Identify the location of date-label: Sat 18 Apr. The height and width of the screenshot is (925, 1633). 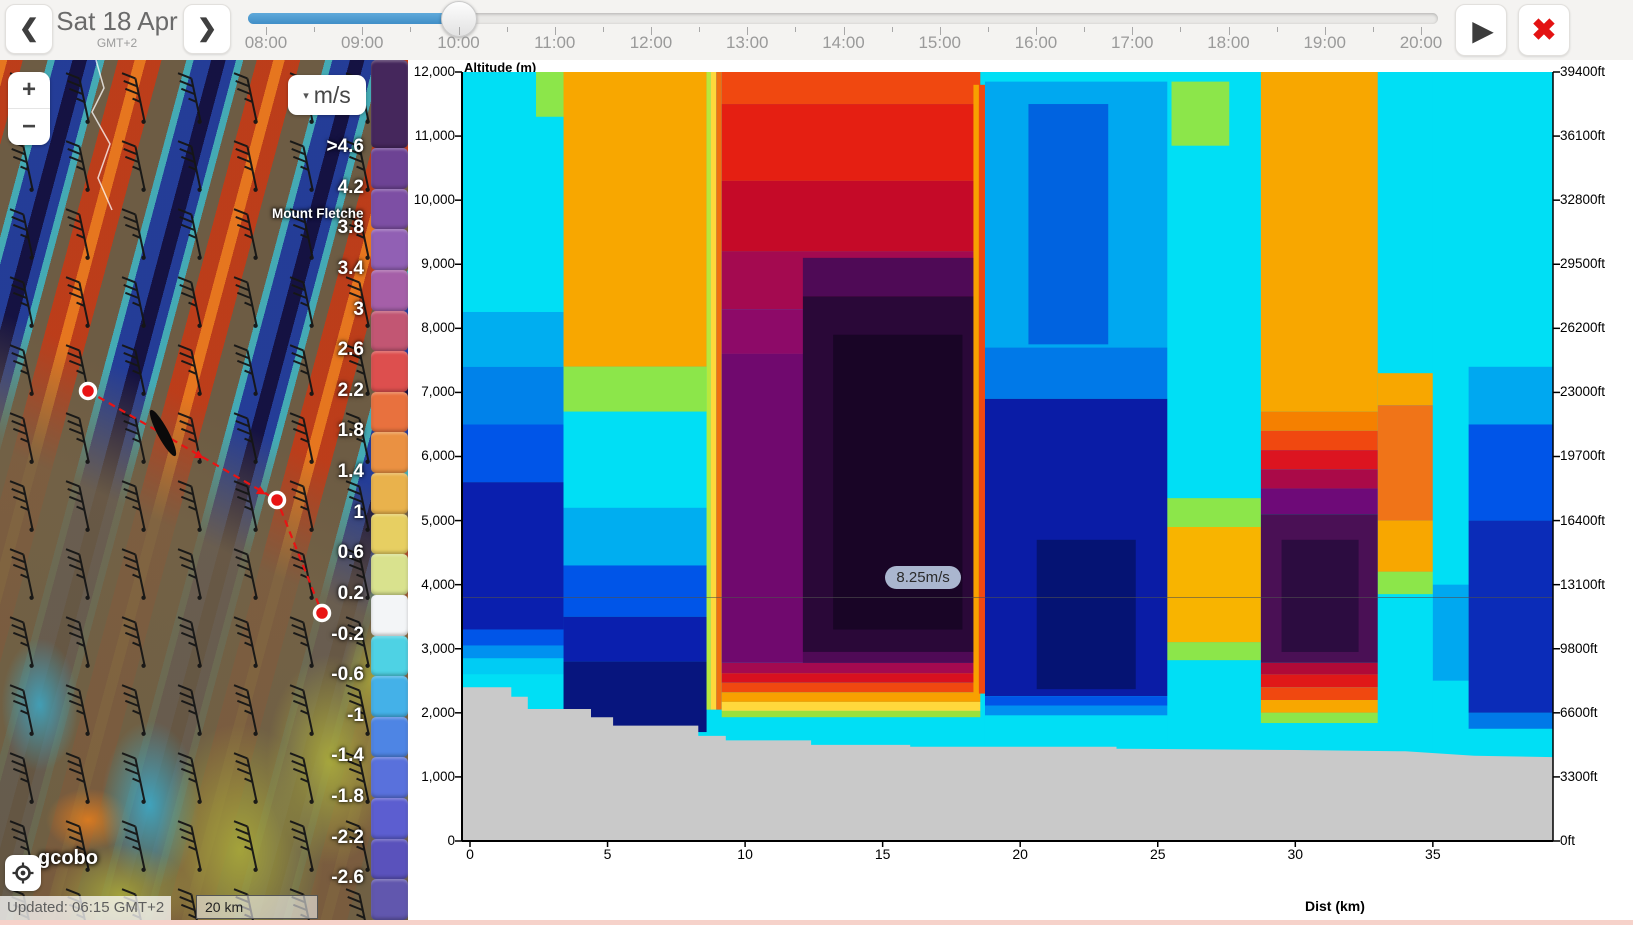
(117, 21).